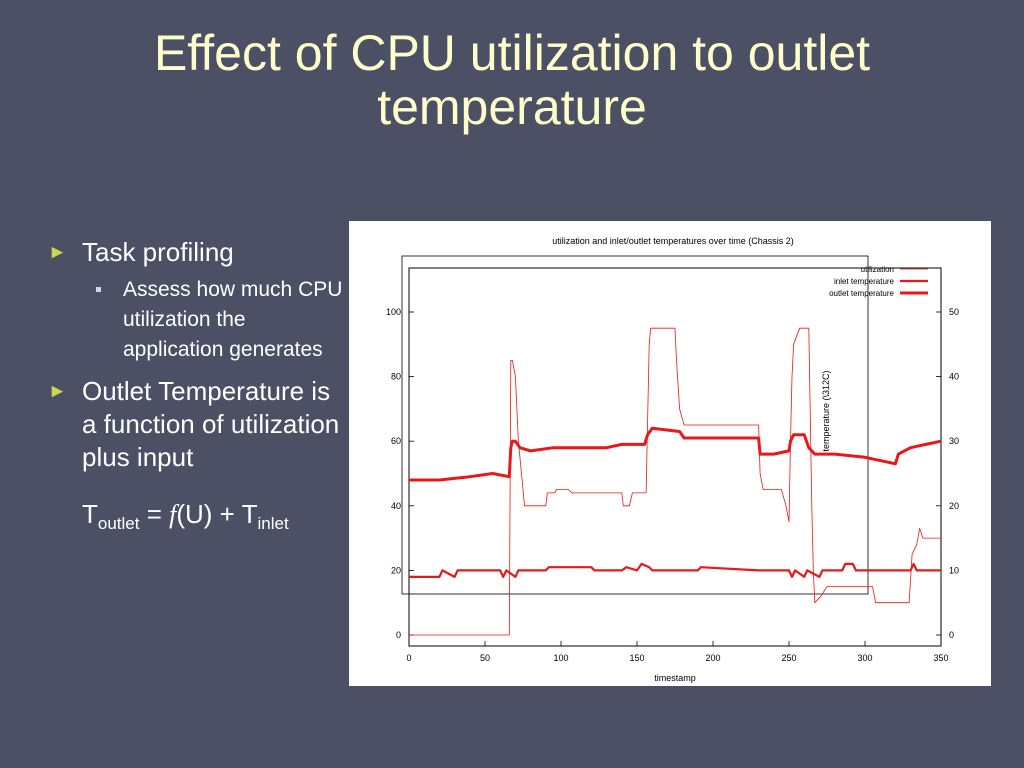  I want to click on legend-label: outlet temperature, so click(861, 293).